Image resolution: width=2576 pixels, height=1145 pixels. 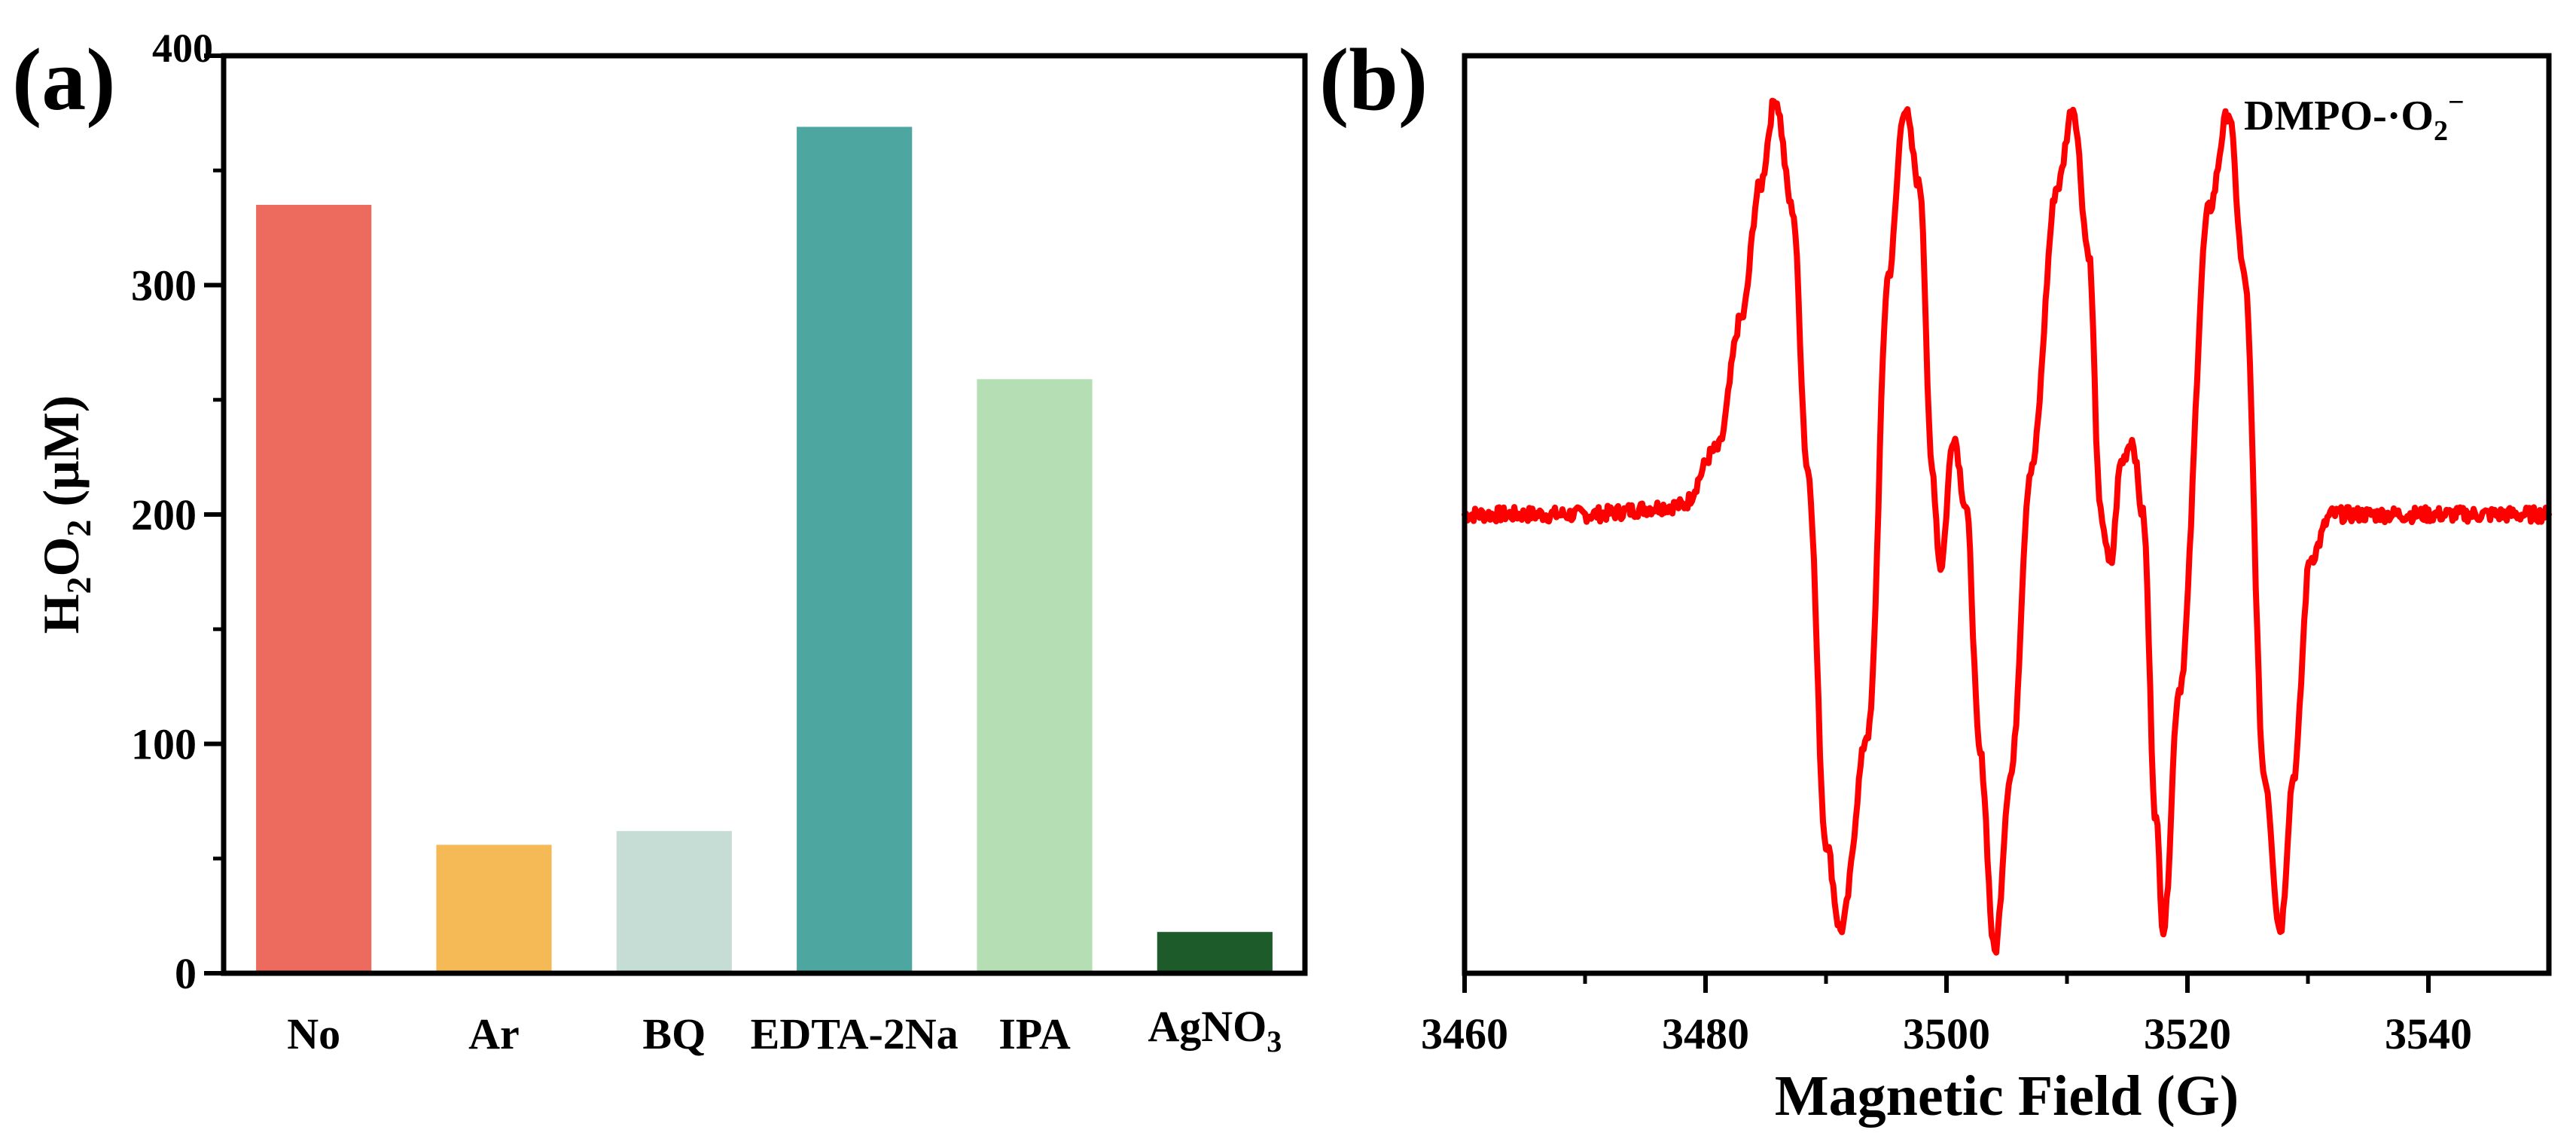 I want to click on annotation-sup: −, so click(x=2456, y=102).